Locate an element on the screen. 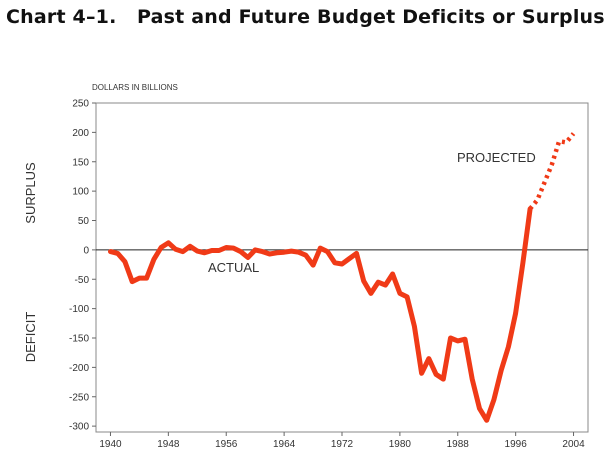 The width and height of the screenshot is (616, 463). y-tick-label: 50 is located at coordinates (84, 221).